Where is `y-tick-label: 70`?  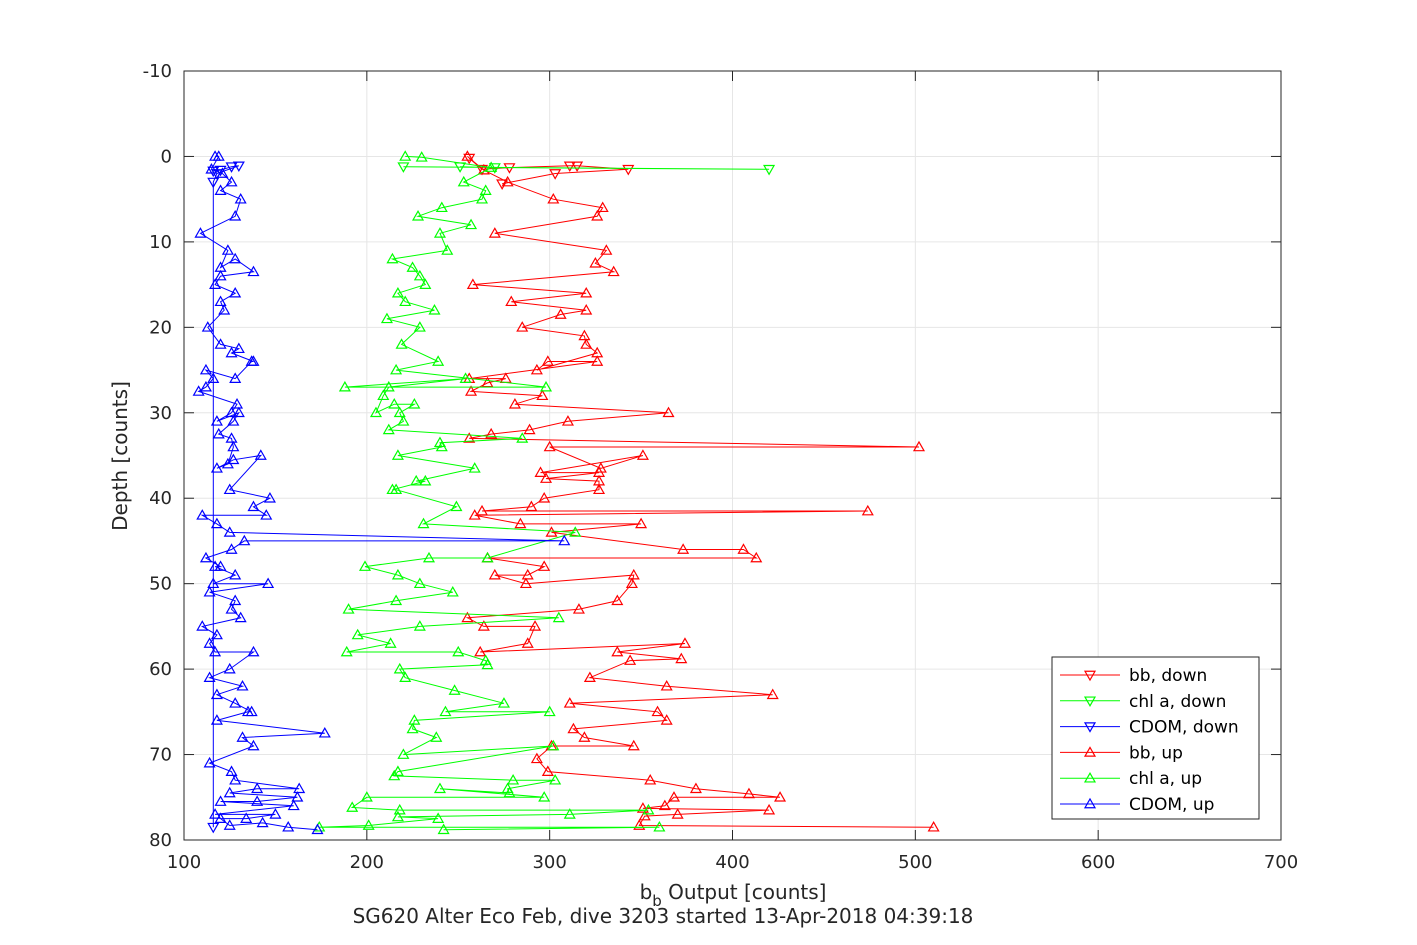 y-tick-label: 70 is located at coordinates (160, 755).